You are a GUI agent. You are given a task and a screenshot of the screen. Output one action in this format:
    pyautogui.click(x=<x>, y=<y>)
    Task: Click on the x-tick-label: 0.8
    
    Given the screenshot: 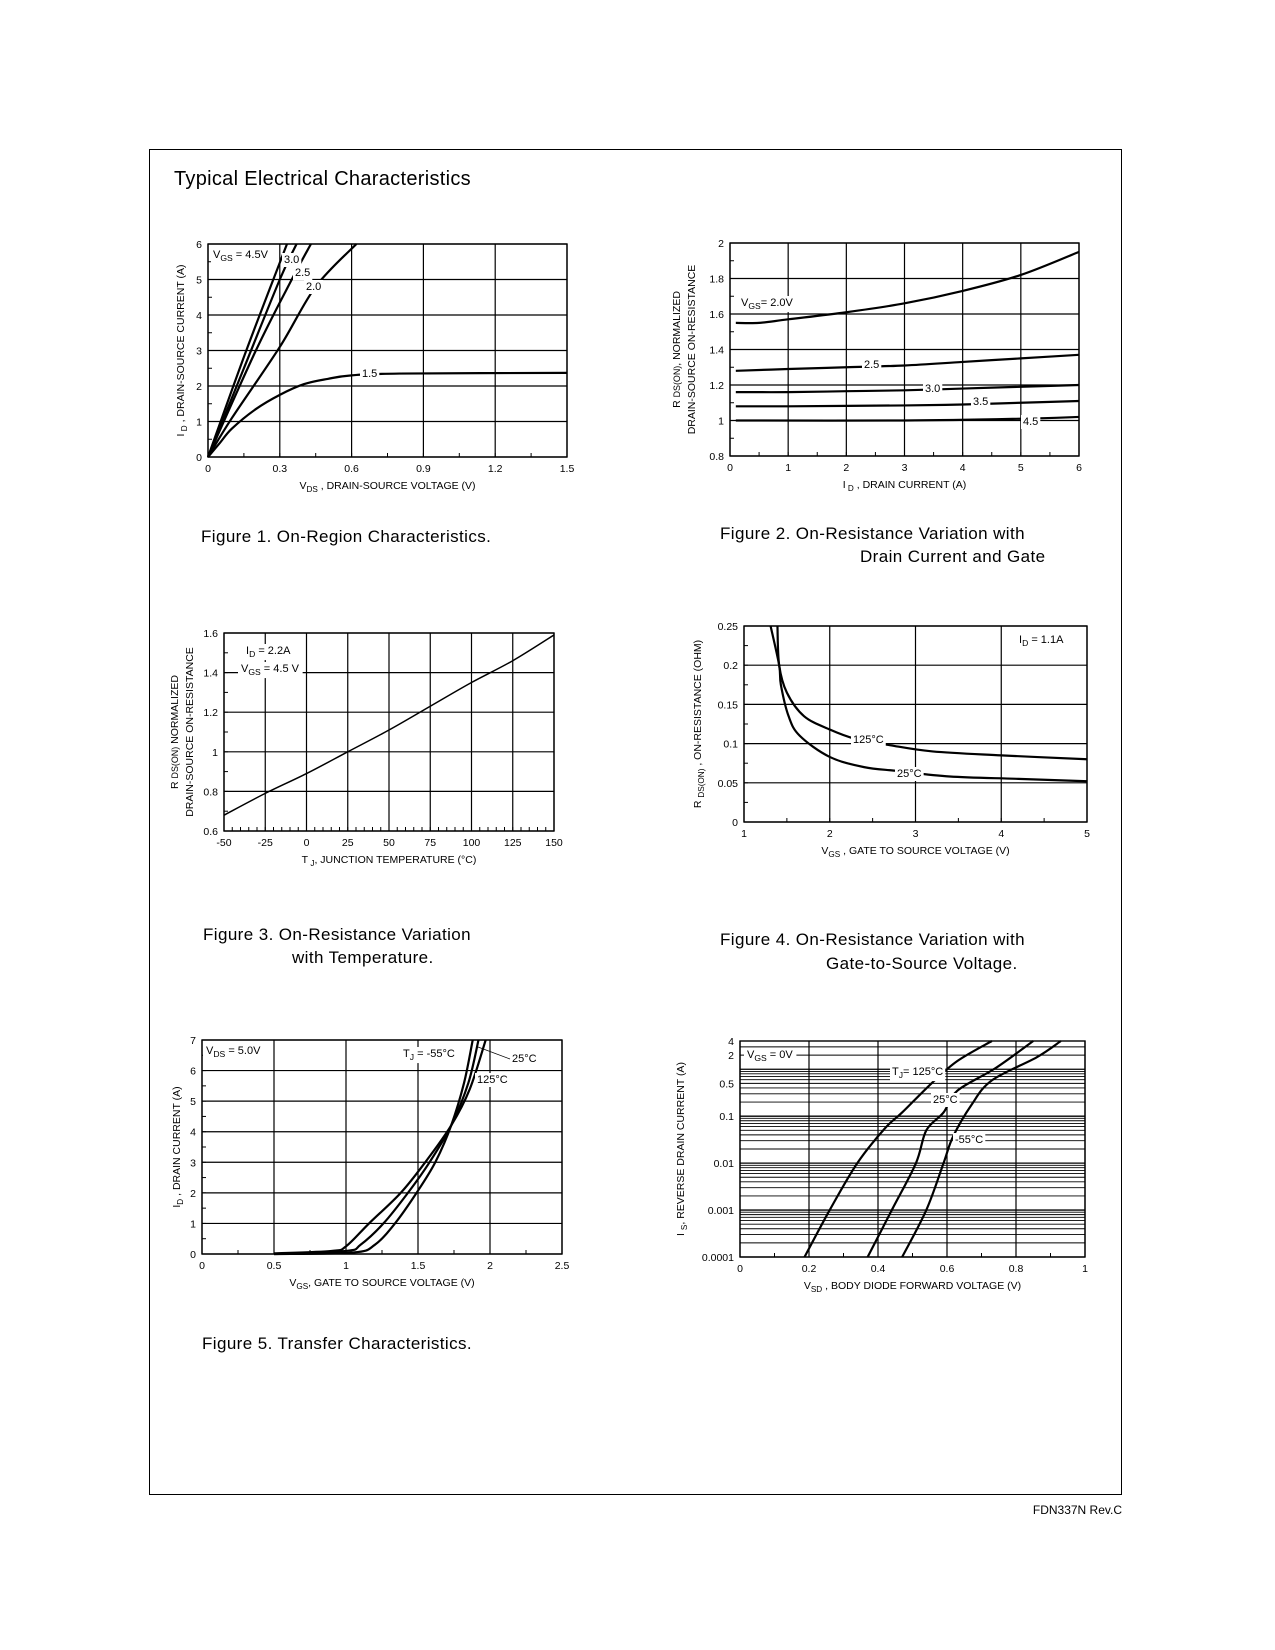 What is the action you would take?
    pyautogui.click(x=1016, y=1269)
    